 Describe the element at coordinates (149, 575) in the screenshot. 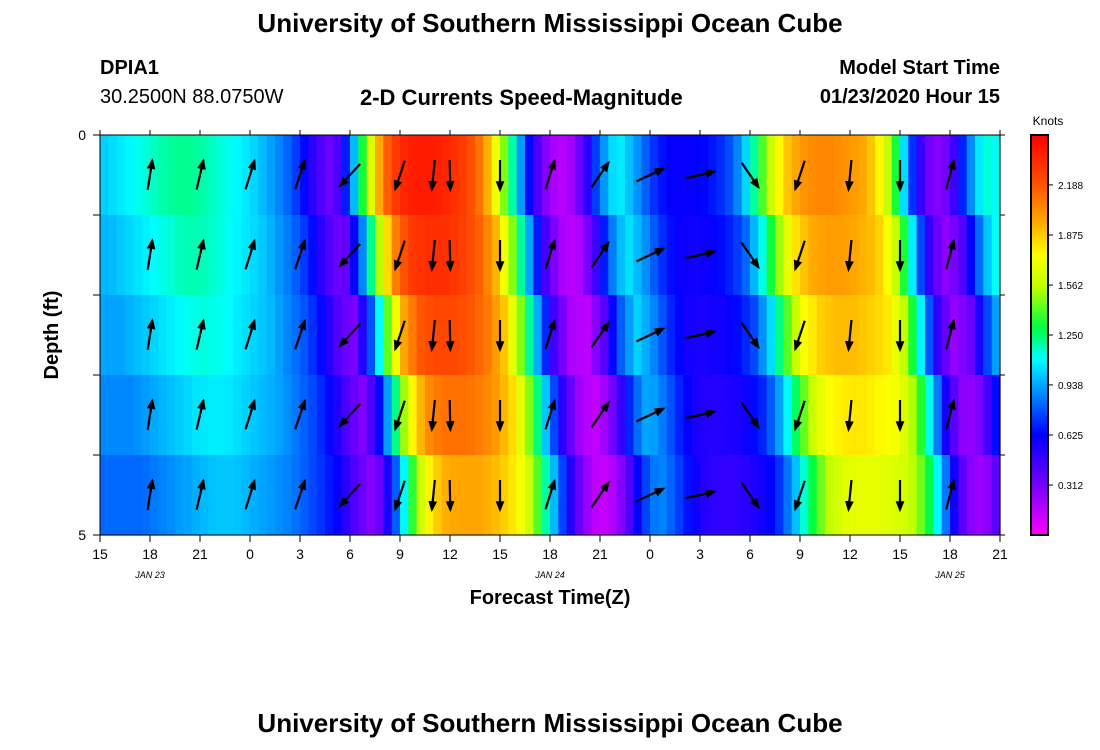

I see `date-label: JAN 23` at that location.